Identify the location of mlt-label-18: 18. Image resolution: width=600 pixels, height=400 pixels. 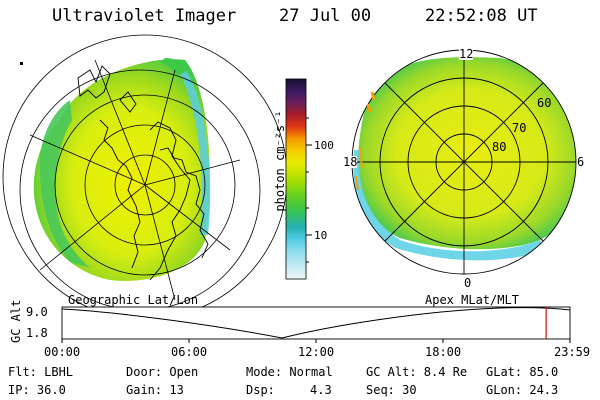
(350, 162).